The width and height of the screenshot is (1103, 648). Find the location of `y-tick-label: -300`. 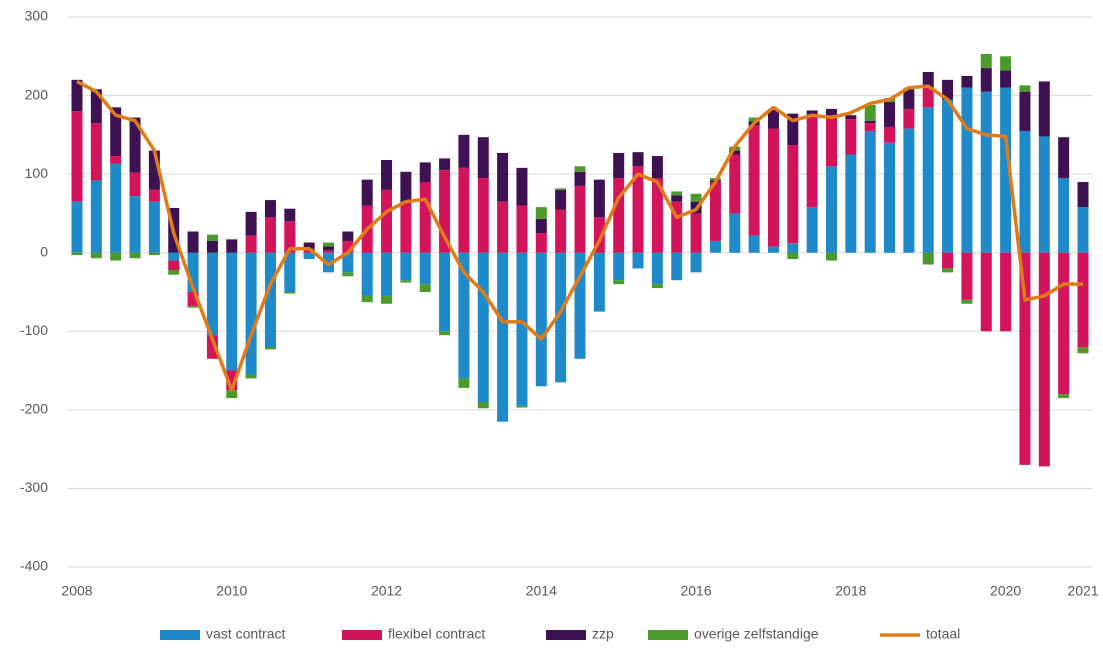

y-tick-label: -300 is located at coordinates (34, 487).